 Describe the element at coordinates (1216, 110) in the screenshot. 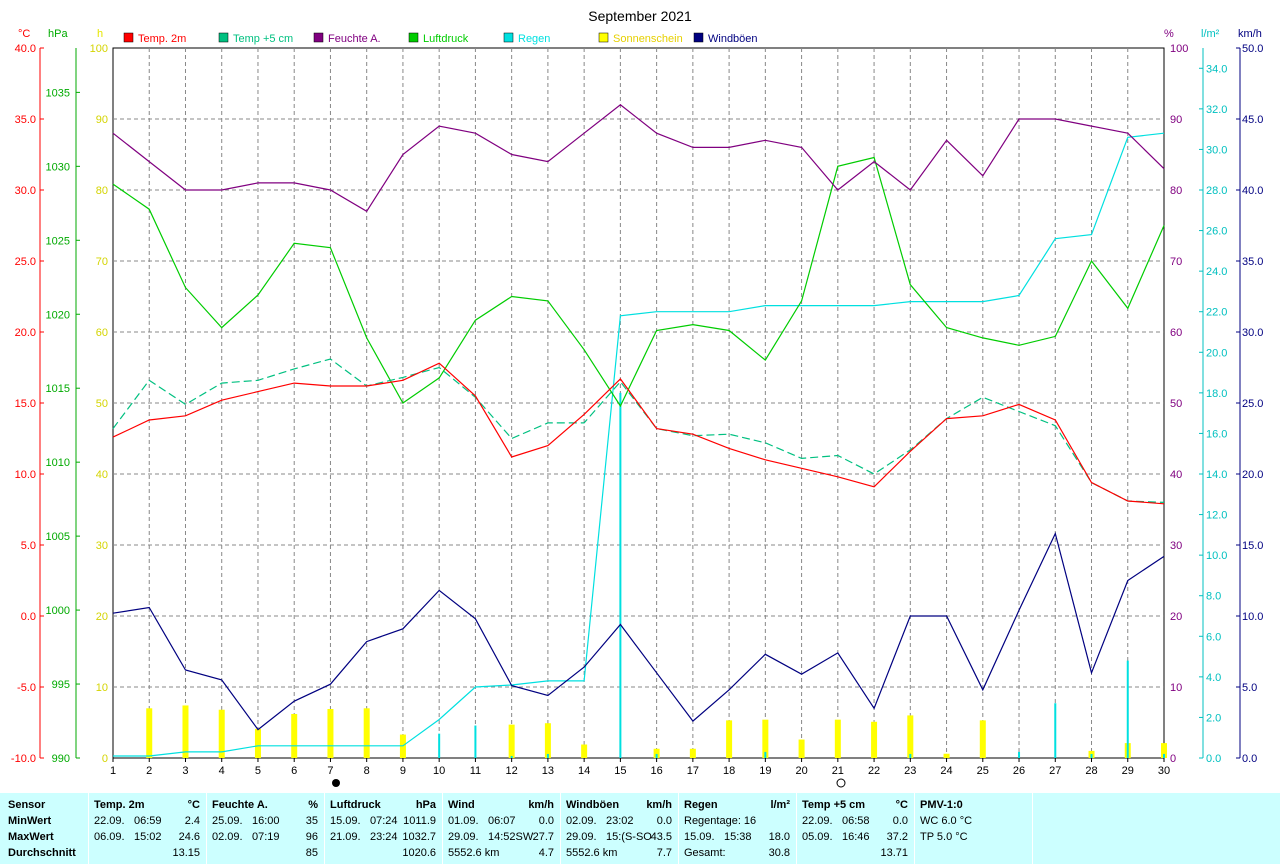

I see `y-tick-label-rain: 32.0` at that location.